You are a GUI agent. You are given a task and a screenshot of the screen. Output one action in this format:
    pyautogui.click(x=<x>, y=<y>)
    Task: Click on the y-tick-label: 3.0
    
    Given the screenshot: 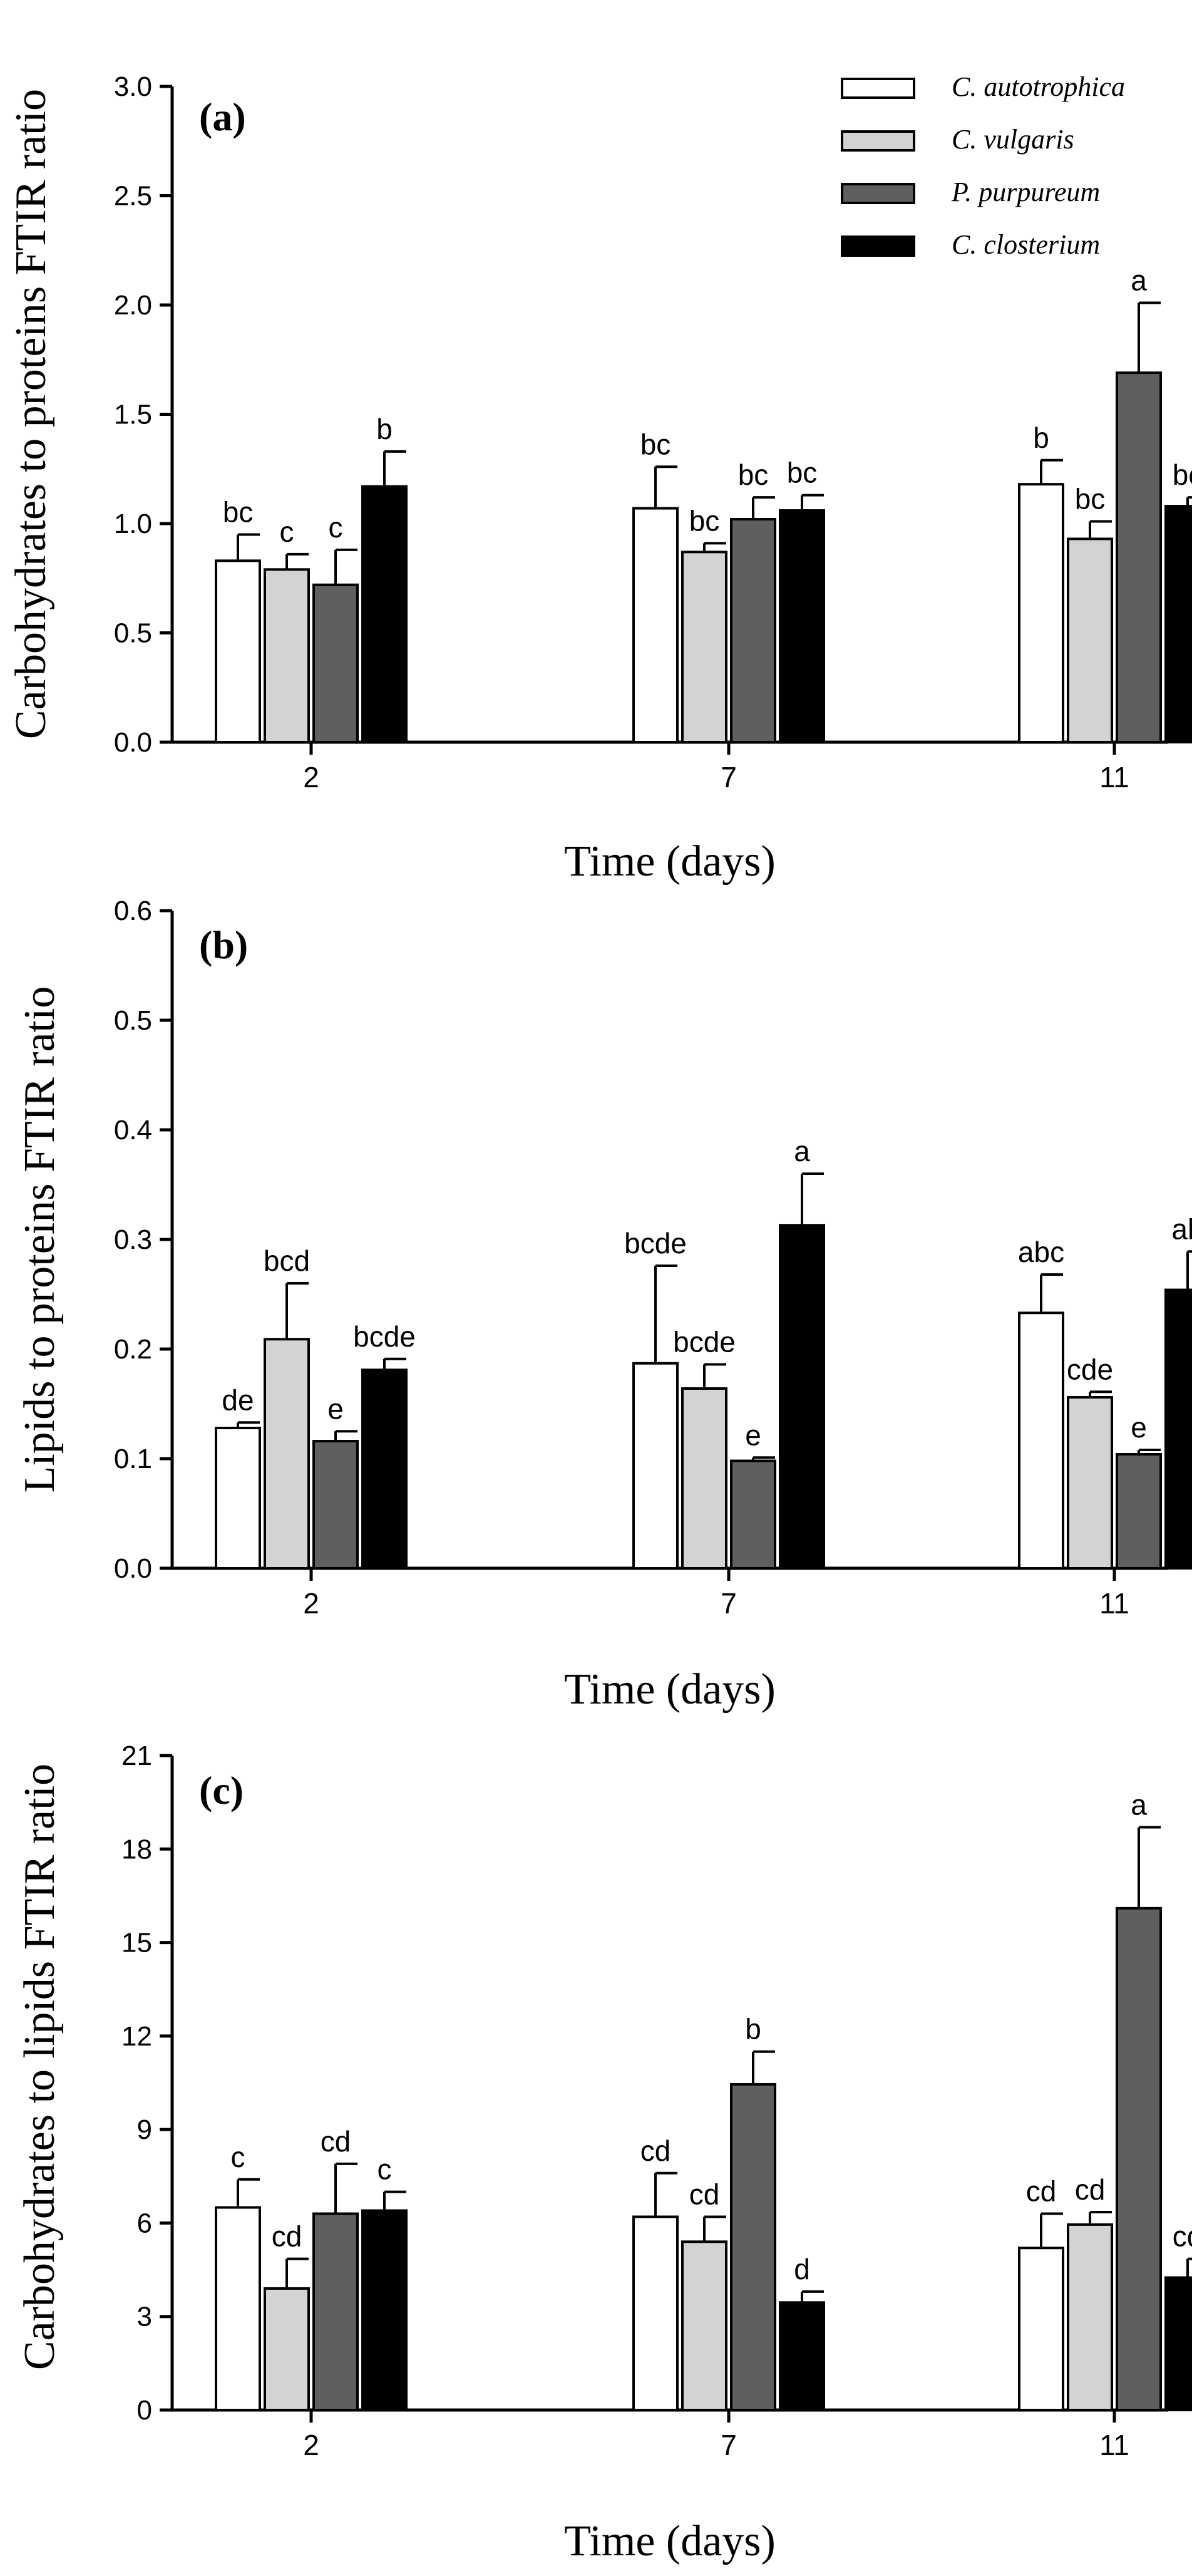 What is the action you would take?
    pyautogui.click(x=133, y=86)
    